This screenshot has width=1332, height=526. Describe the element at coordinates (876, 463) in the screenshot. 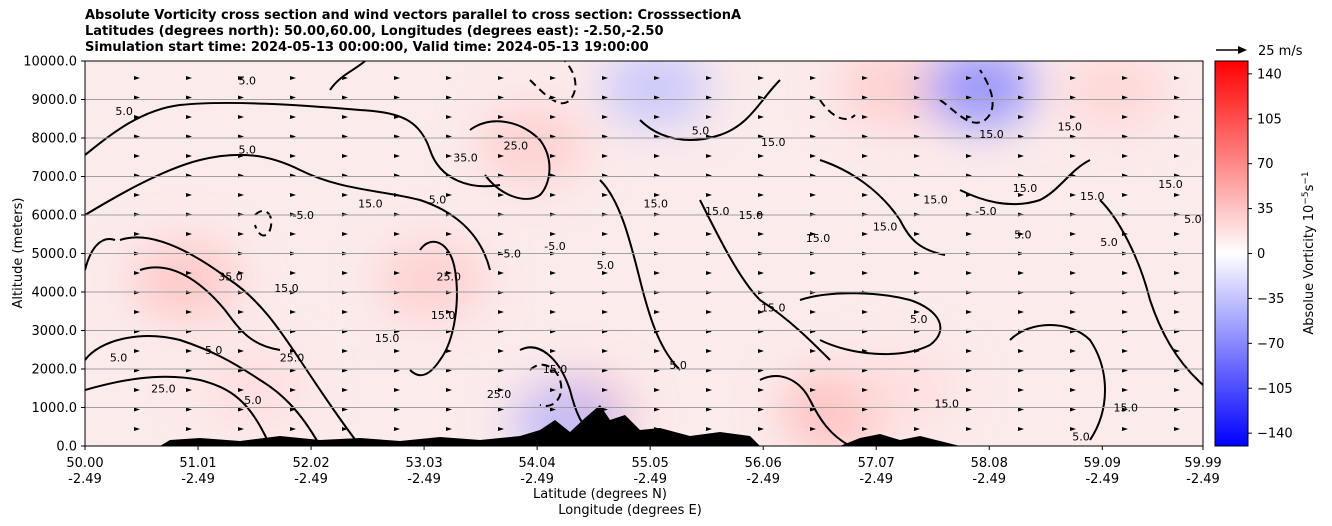

I see `x-tick-label-latitude: 57.07` at that location.